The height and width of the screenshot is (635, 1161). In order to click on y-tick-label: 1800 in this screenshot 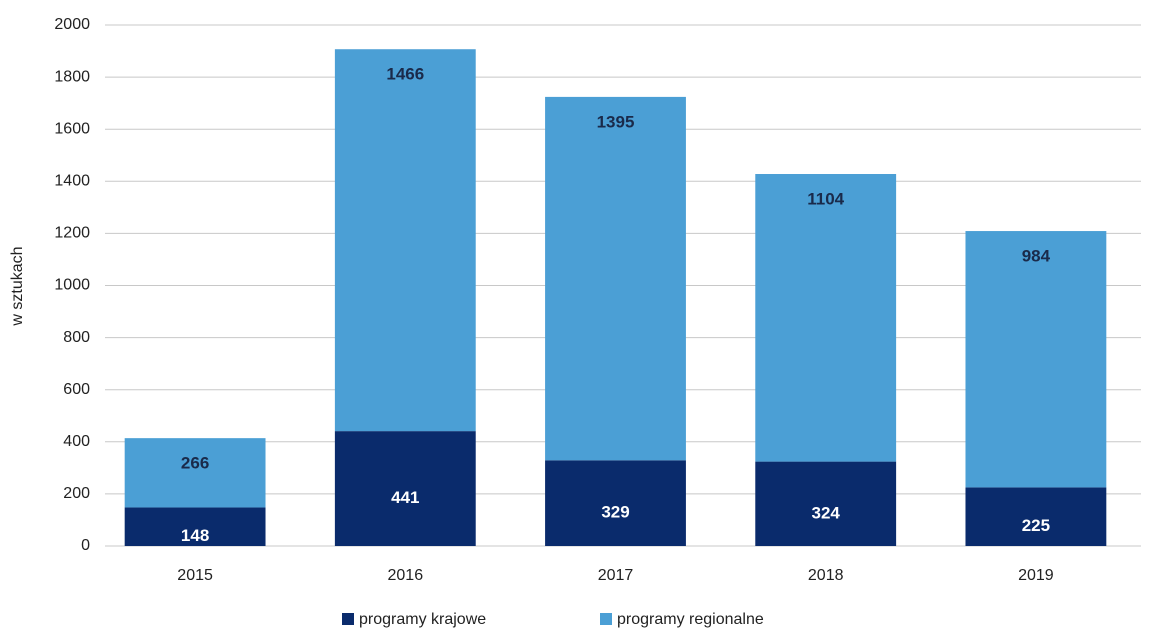, I will do `click(72, 76)`.